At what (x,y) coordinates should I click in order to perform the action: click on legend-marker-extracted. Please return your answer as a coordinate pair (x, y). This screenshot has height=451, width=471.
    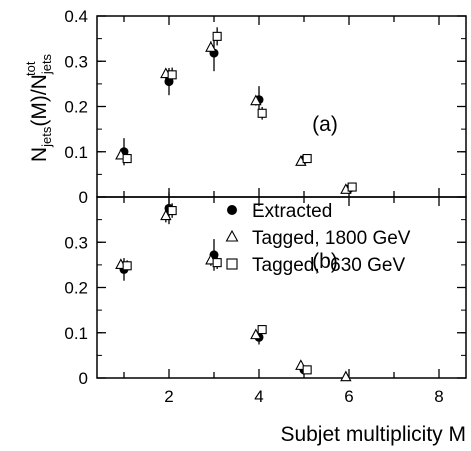
    Looking at the image, I should click on (232, 210).